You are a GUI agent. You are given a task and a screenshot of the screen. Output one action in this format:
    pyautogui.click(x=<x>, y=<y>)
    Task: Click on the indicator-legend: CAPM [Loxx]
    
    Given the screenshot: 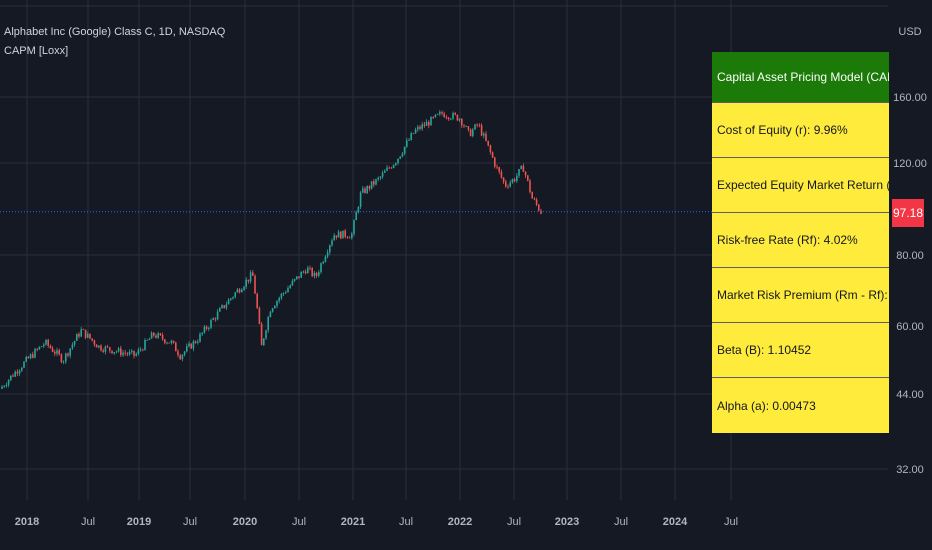 What is the action you would take?
    pyautogui.click(x=36, y=51)
    